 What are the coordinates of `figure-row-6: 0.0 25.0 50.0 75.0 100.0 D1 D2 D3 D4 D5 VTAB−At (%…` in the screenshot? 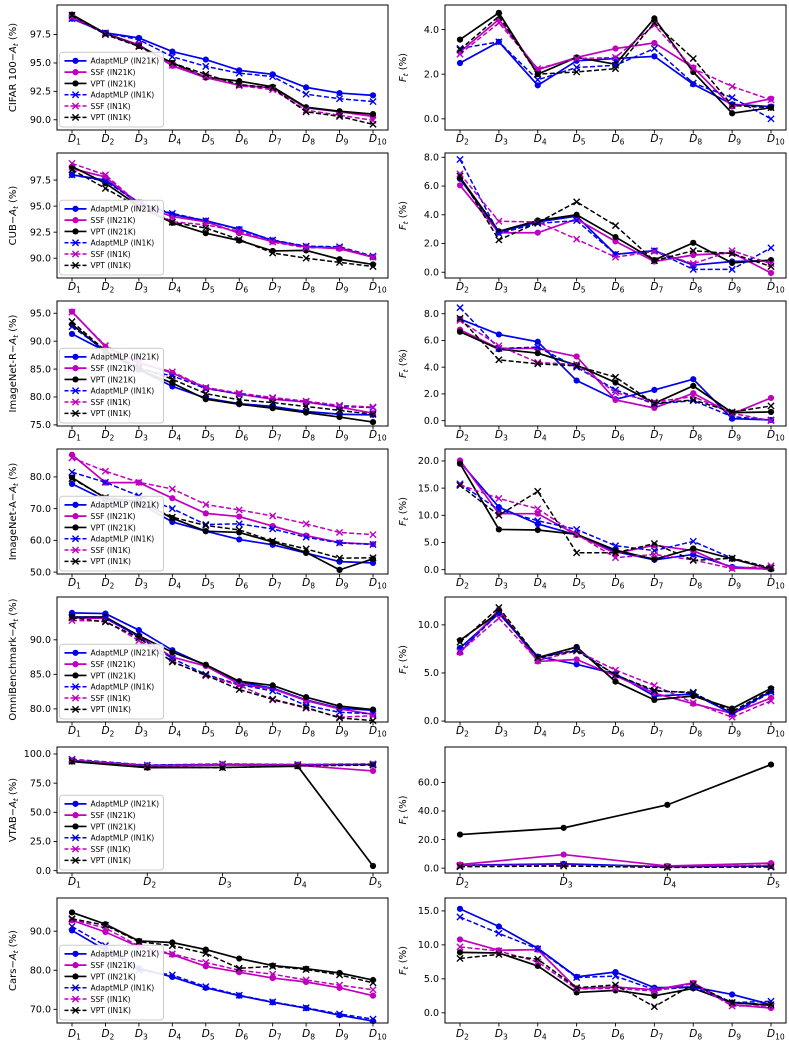 It's located at (394, 815).